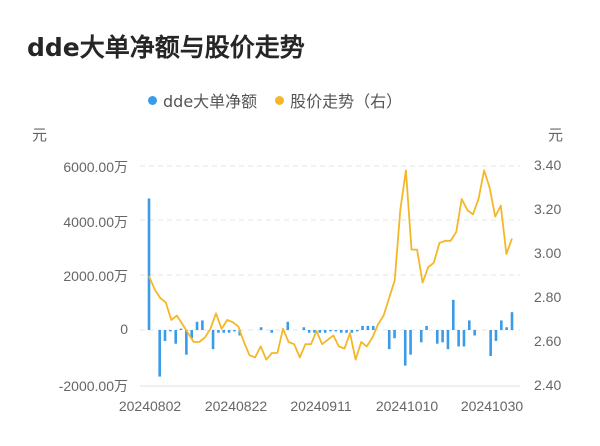 The image size is (600, 446). I want to click on legend-item-price: 股价走势（右）, so click(338, 100).